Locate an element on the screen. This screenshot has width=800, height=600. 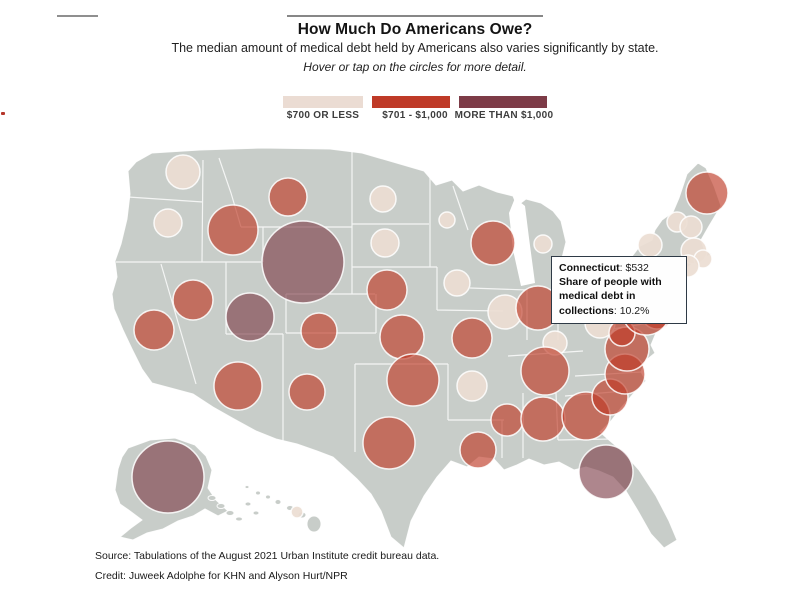
state-circle-new-york is located at coordinates (650, 245).